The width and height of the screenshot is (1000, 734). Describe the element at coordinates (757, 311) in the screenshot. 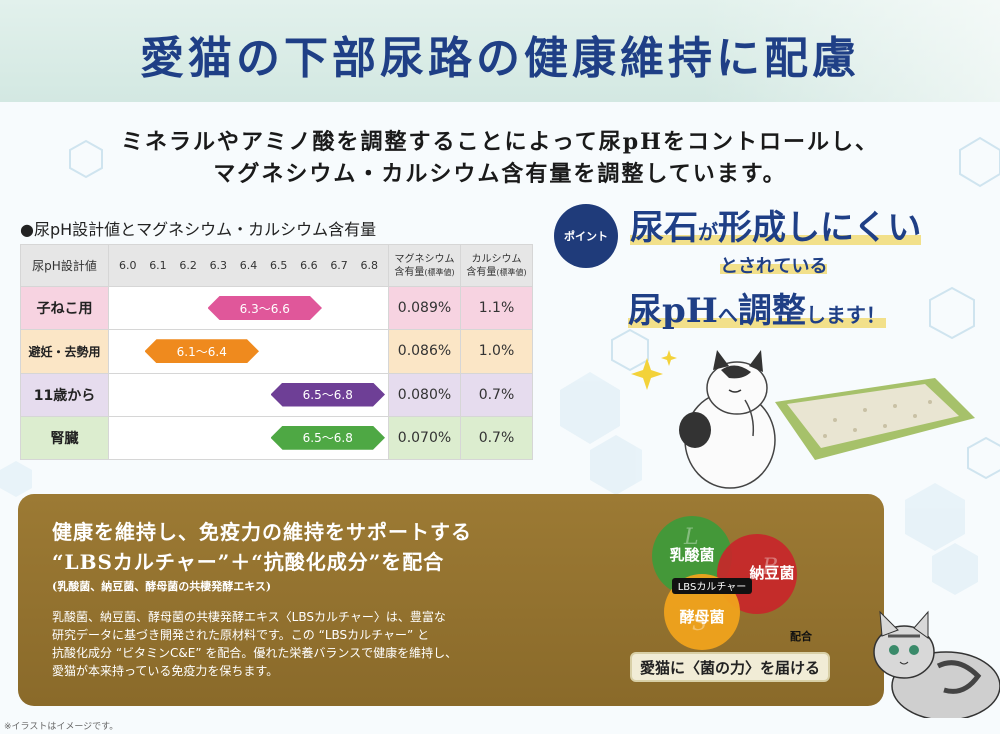

I see `point-headline-3: 尿pHへ調整します！` at that location.